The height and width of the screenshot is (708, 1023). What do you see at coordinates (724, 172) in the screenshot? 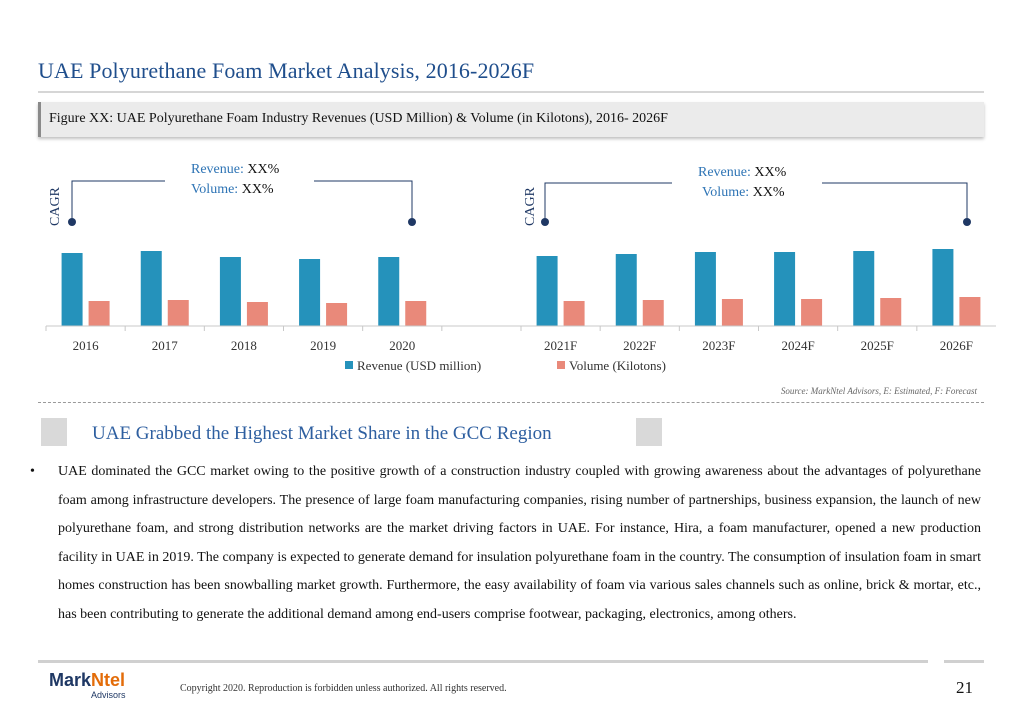
I see `revenue-cagr-key-right: Revenue:` at bounding box center [724, 172].